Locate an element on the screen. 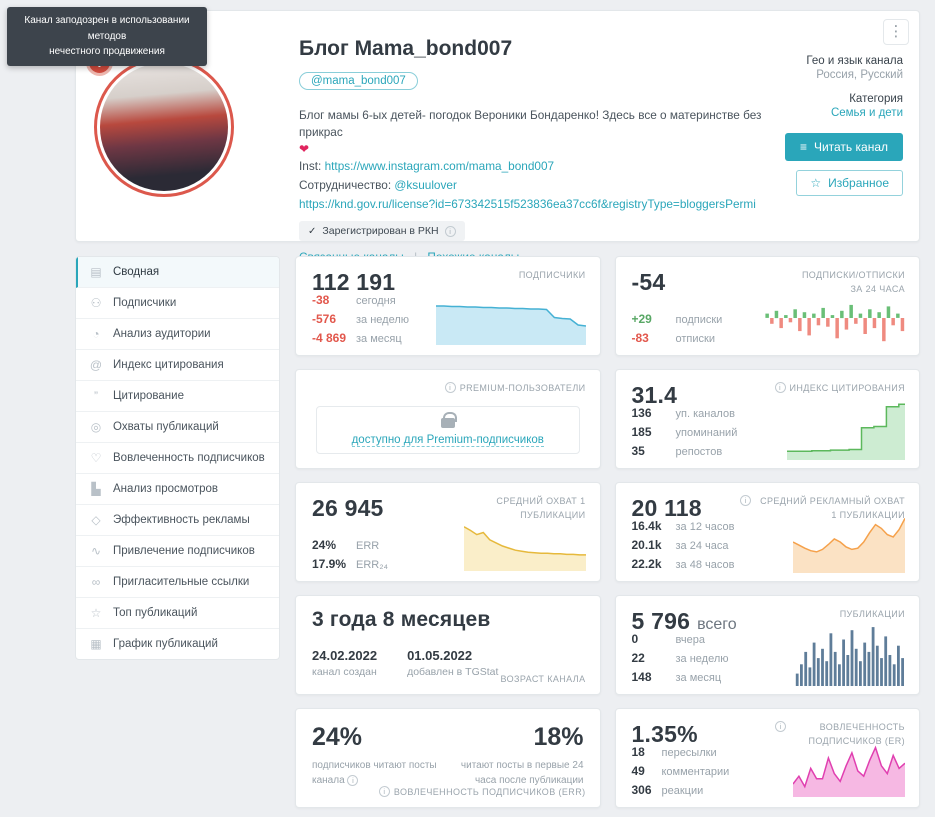 Image resolution: width=935 pixels, height=817 pixels. channel-age-value: 3 года 8 месяцев is located at coordinates (401, 619).